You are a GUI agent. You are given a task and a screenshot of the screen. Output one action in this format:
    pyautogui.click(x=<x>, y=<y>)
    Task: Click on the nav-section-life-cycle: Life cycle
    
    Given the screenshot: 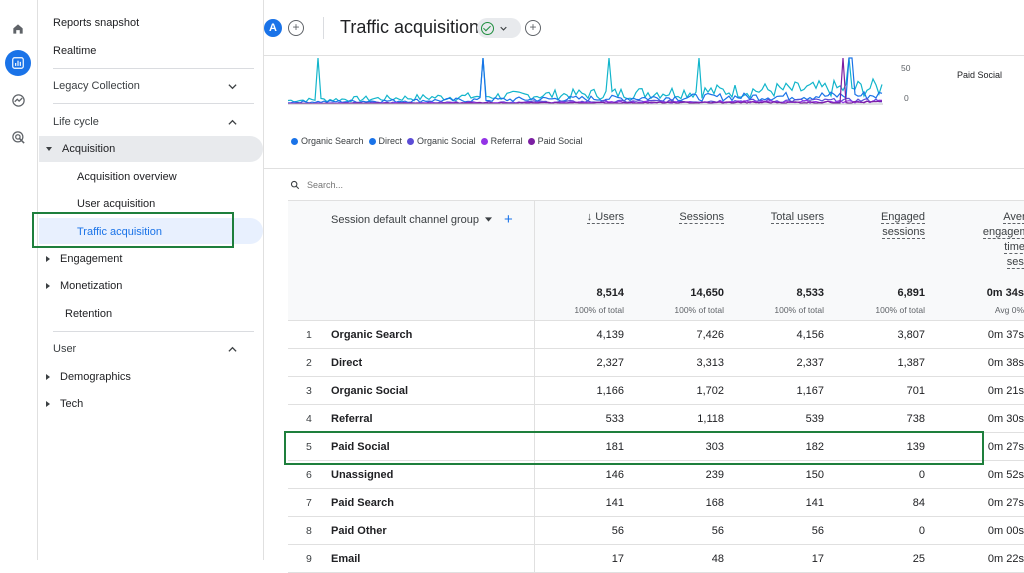 What is the action you would take?
    pyautogui.click(x=145, y=122)
    